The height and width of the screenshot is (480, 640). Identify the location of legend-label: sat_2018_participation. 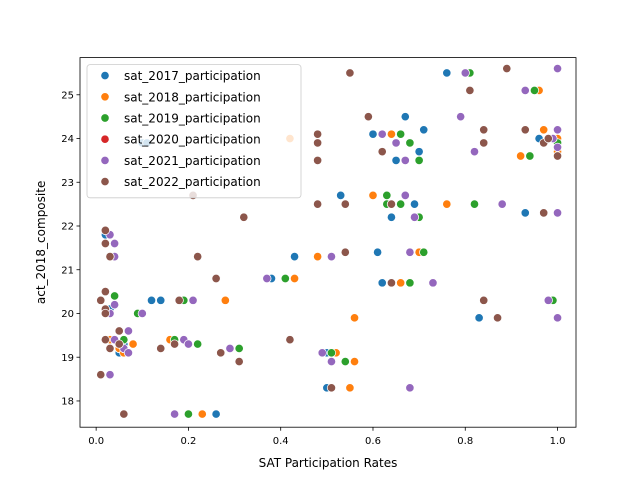
(192, 97).